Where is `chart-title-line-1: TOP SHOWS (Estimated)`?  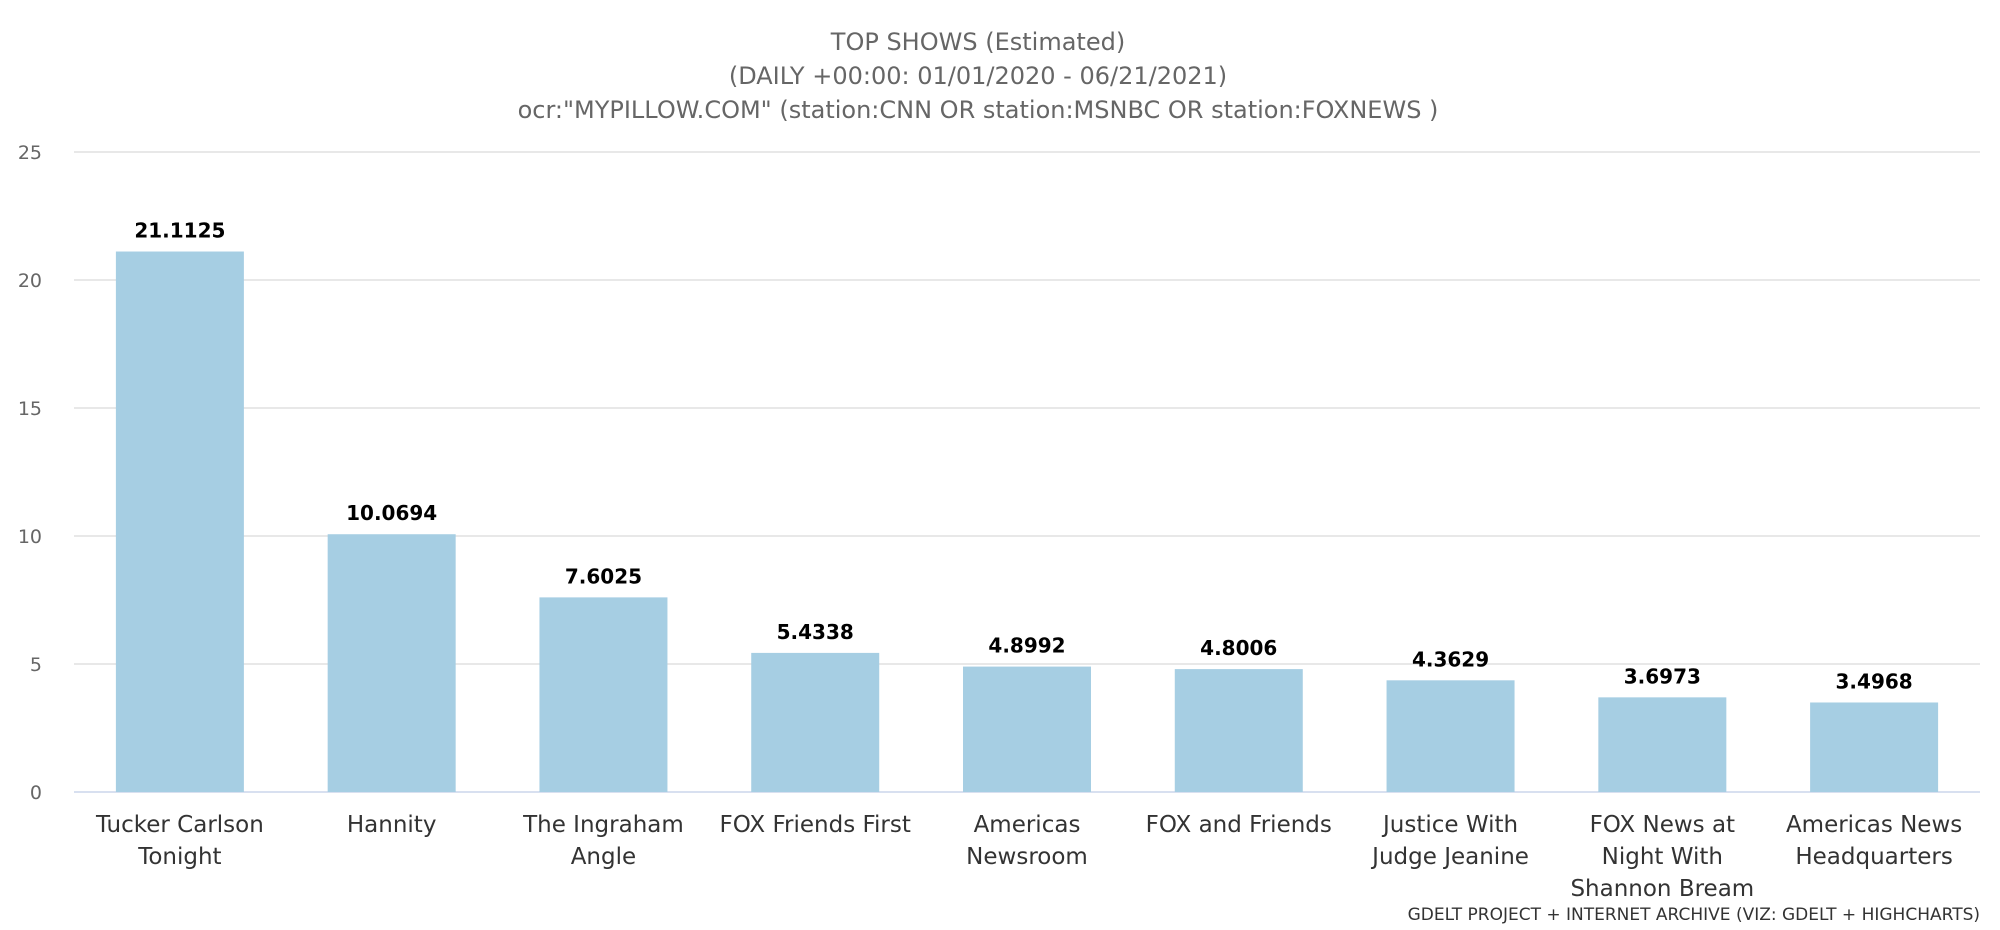
chart-title-line-1: TOP SHOWS (Estimated) is located at coordinates (977, 42).